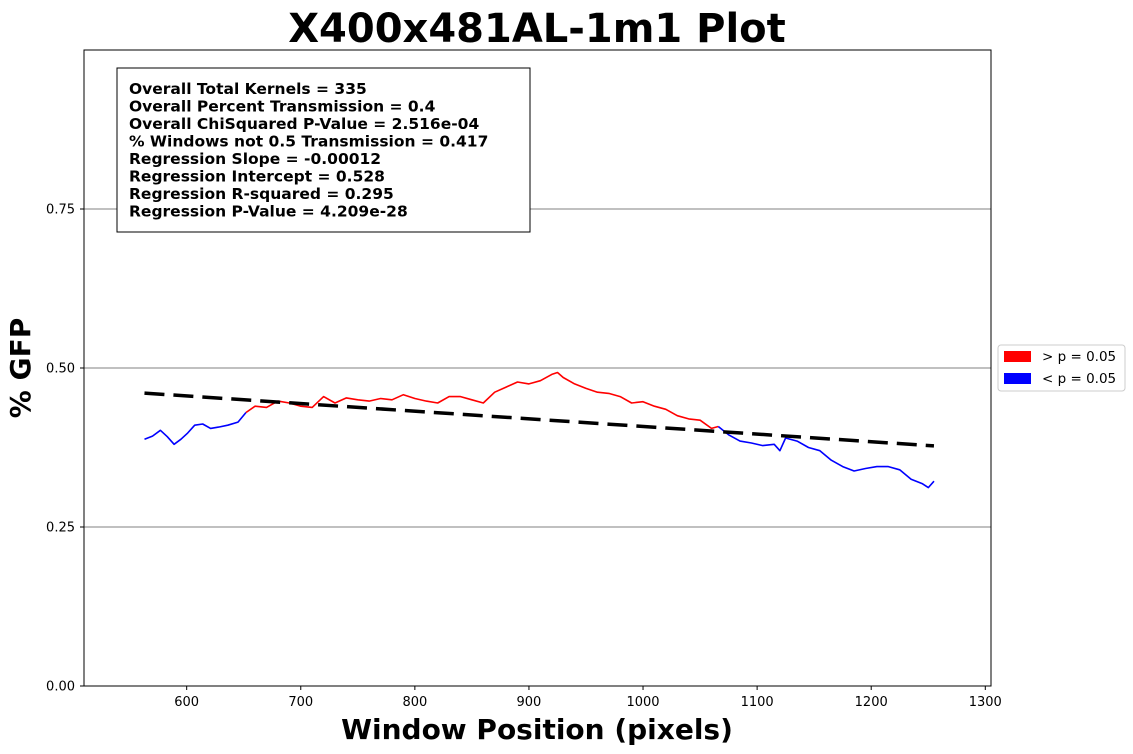  What do you see at coordinates (60, 369) in the screenshot?
I see `y-tick-label-2: 0.50` at bounding box center [60, 369].